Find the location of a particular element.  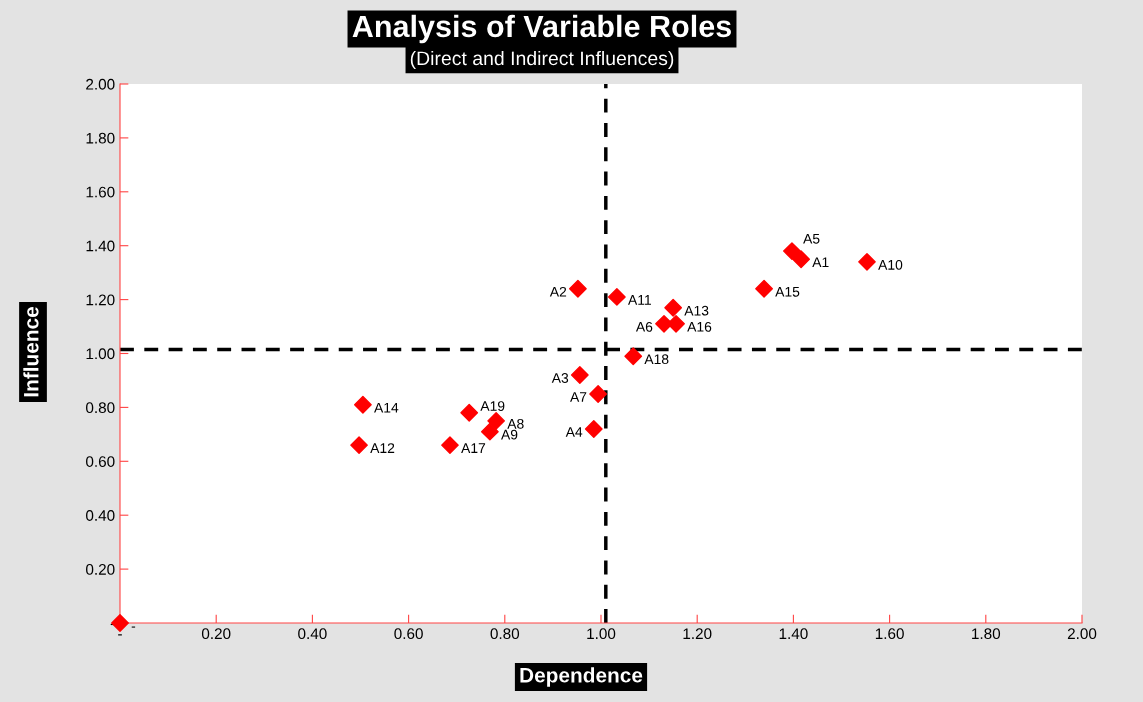

data-label: A7 is located at coordinates (578, 397).